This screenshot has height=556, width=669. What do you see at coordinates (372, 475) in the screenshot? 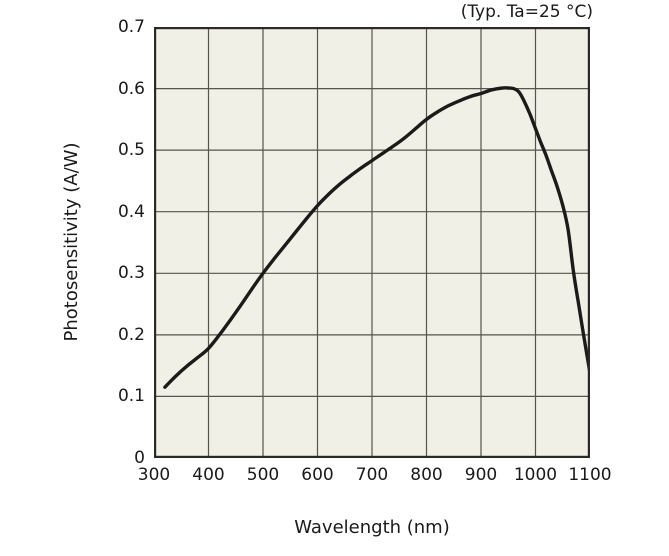
I see `x-tick-label: 700` at bounding box center [372, 475].